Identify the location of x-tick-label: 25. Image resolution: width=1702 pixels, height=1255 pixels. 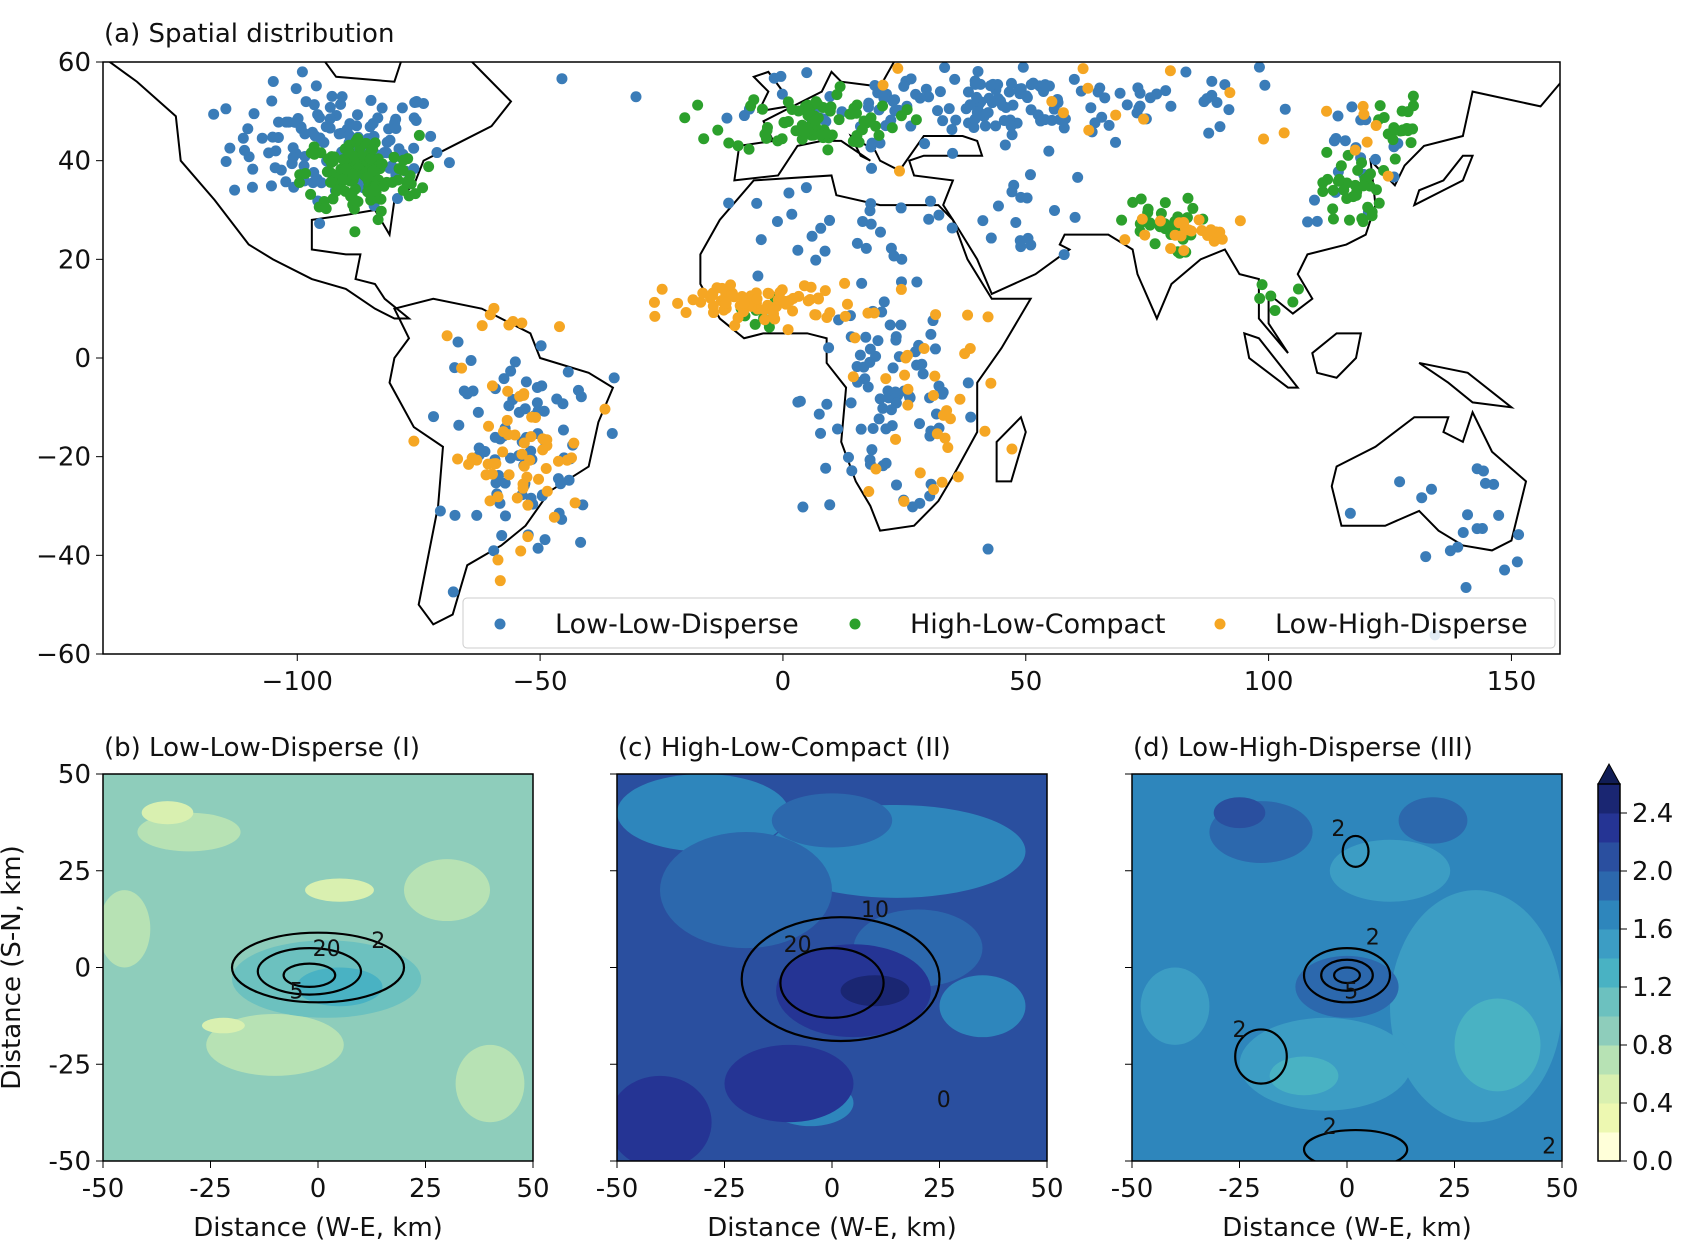
(425, 1189).